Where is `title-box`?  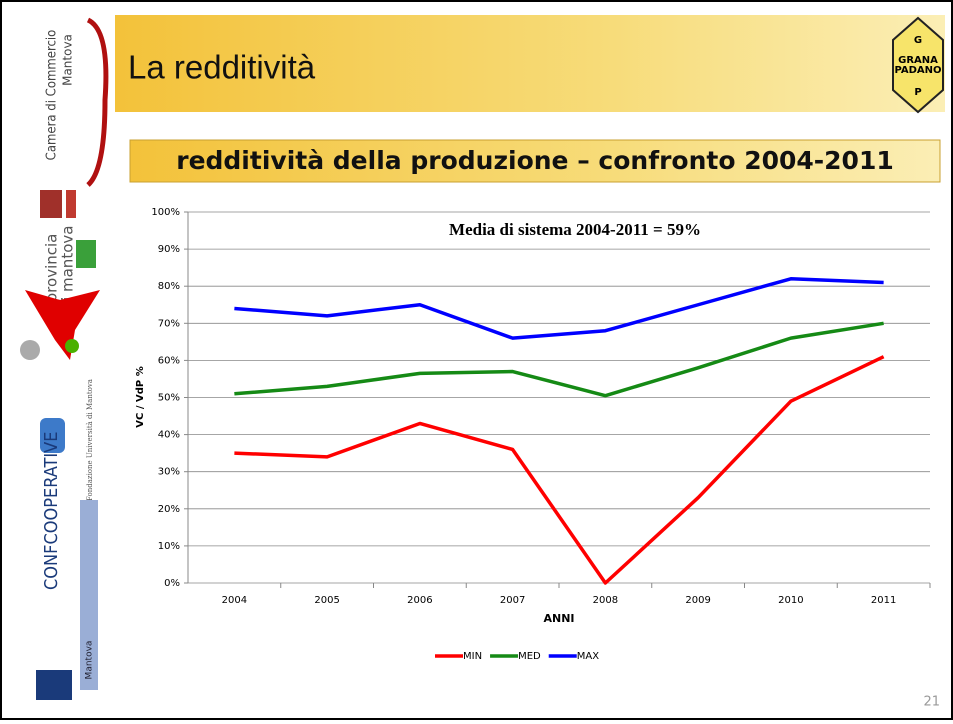
title-box is located at coordinates (530, 63).